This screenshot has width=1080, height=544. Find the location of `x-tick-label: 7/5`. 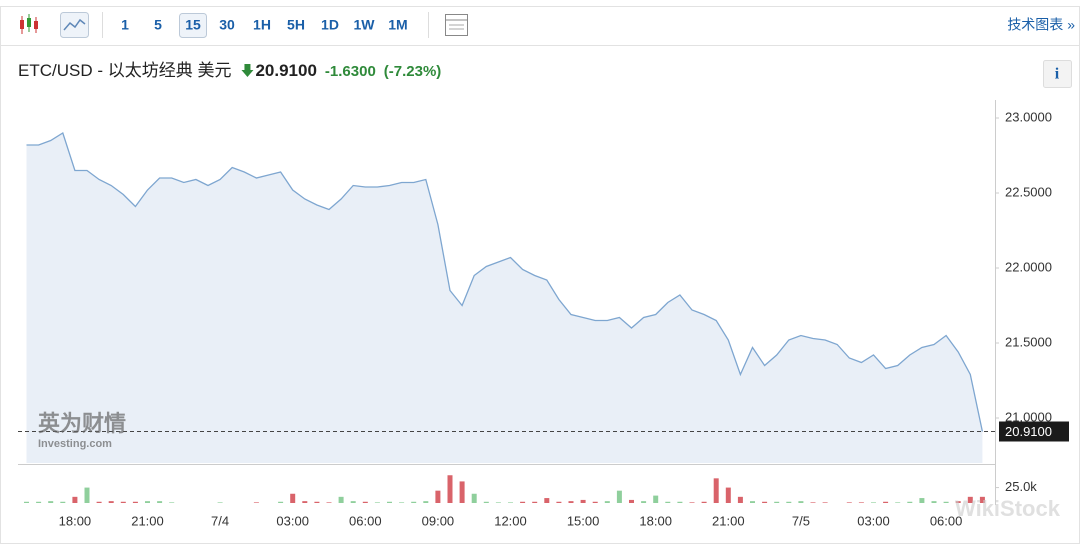

x-tick-label: 7/5 is located at coordinates (801, 520).